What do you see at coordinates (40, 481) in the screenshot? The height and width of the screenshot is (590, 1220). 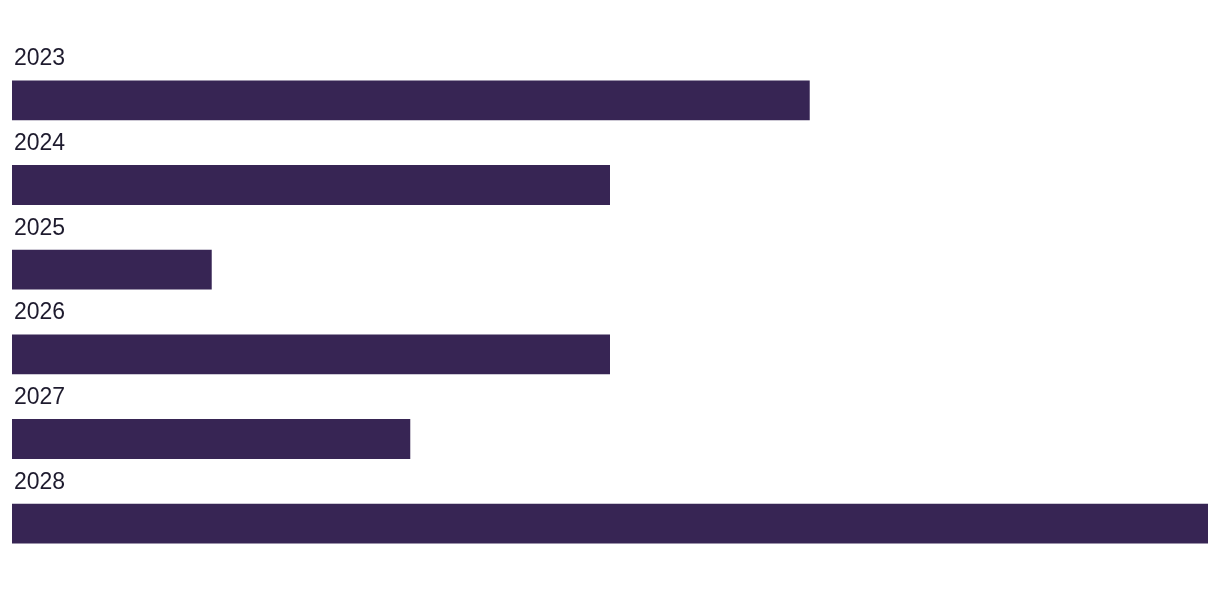 I see `y-tick-label: 2028` at bounding box center [40, 481].